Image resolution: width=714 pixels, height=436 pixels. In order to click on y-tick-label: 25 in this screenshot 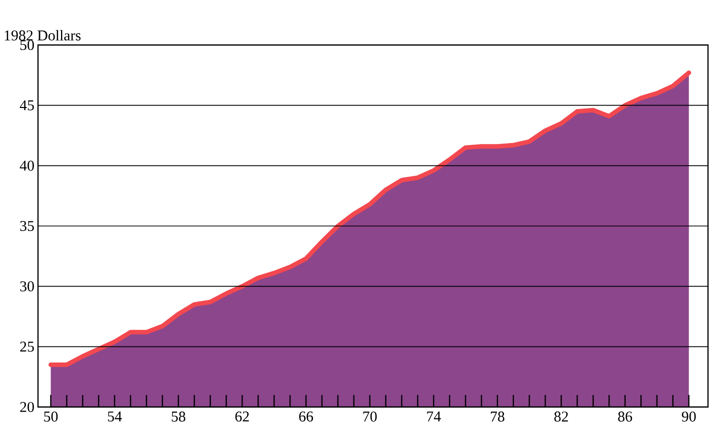, I will do `click(27, 347)`.